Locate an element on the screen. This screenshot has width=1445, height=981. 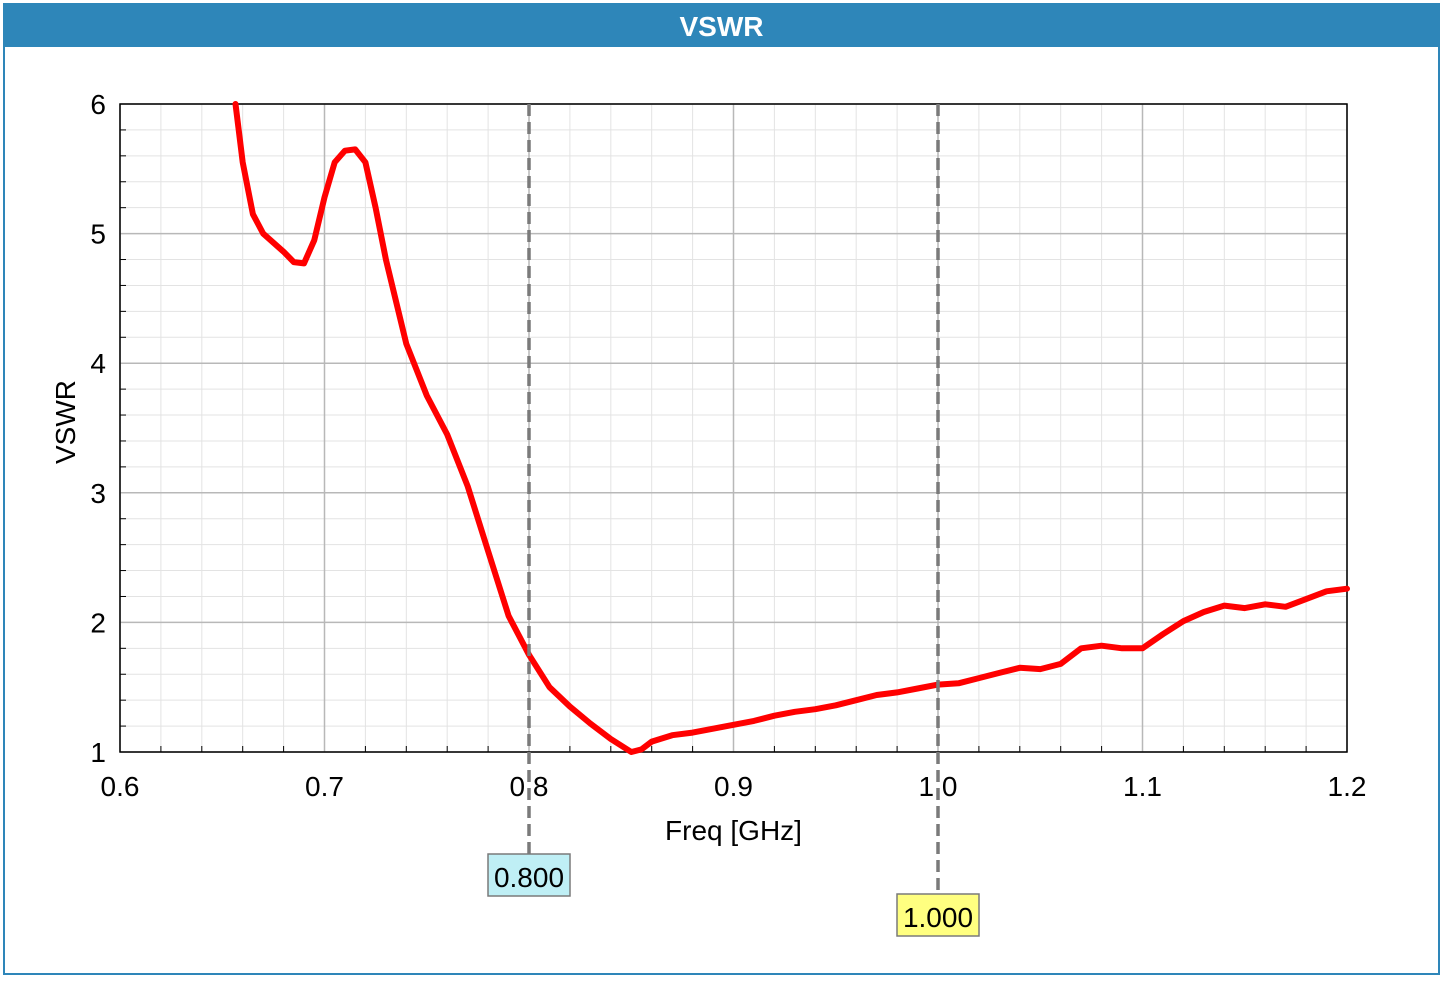
x-axis-title: Freq [GHz] is located at coordinates (733, 830).